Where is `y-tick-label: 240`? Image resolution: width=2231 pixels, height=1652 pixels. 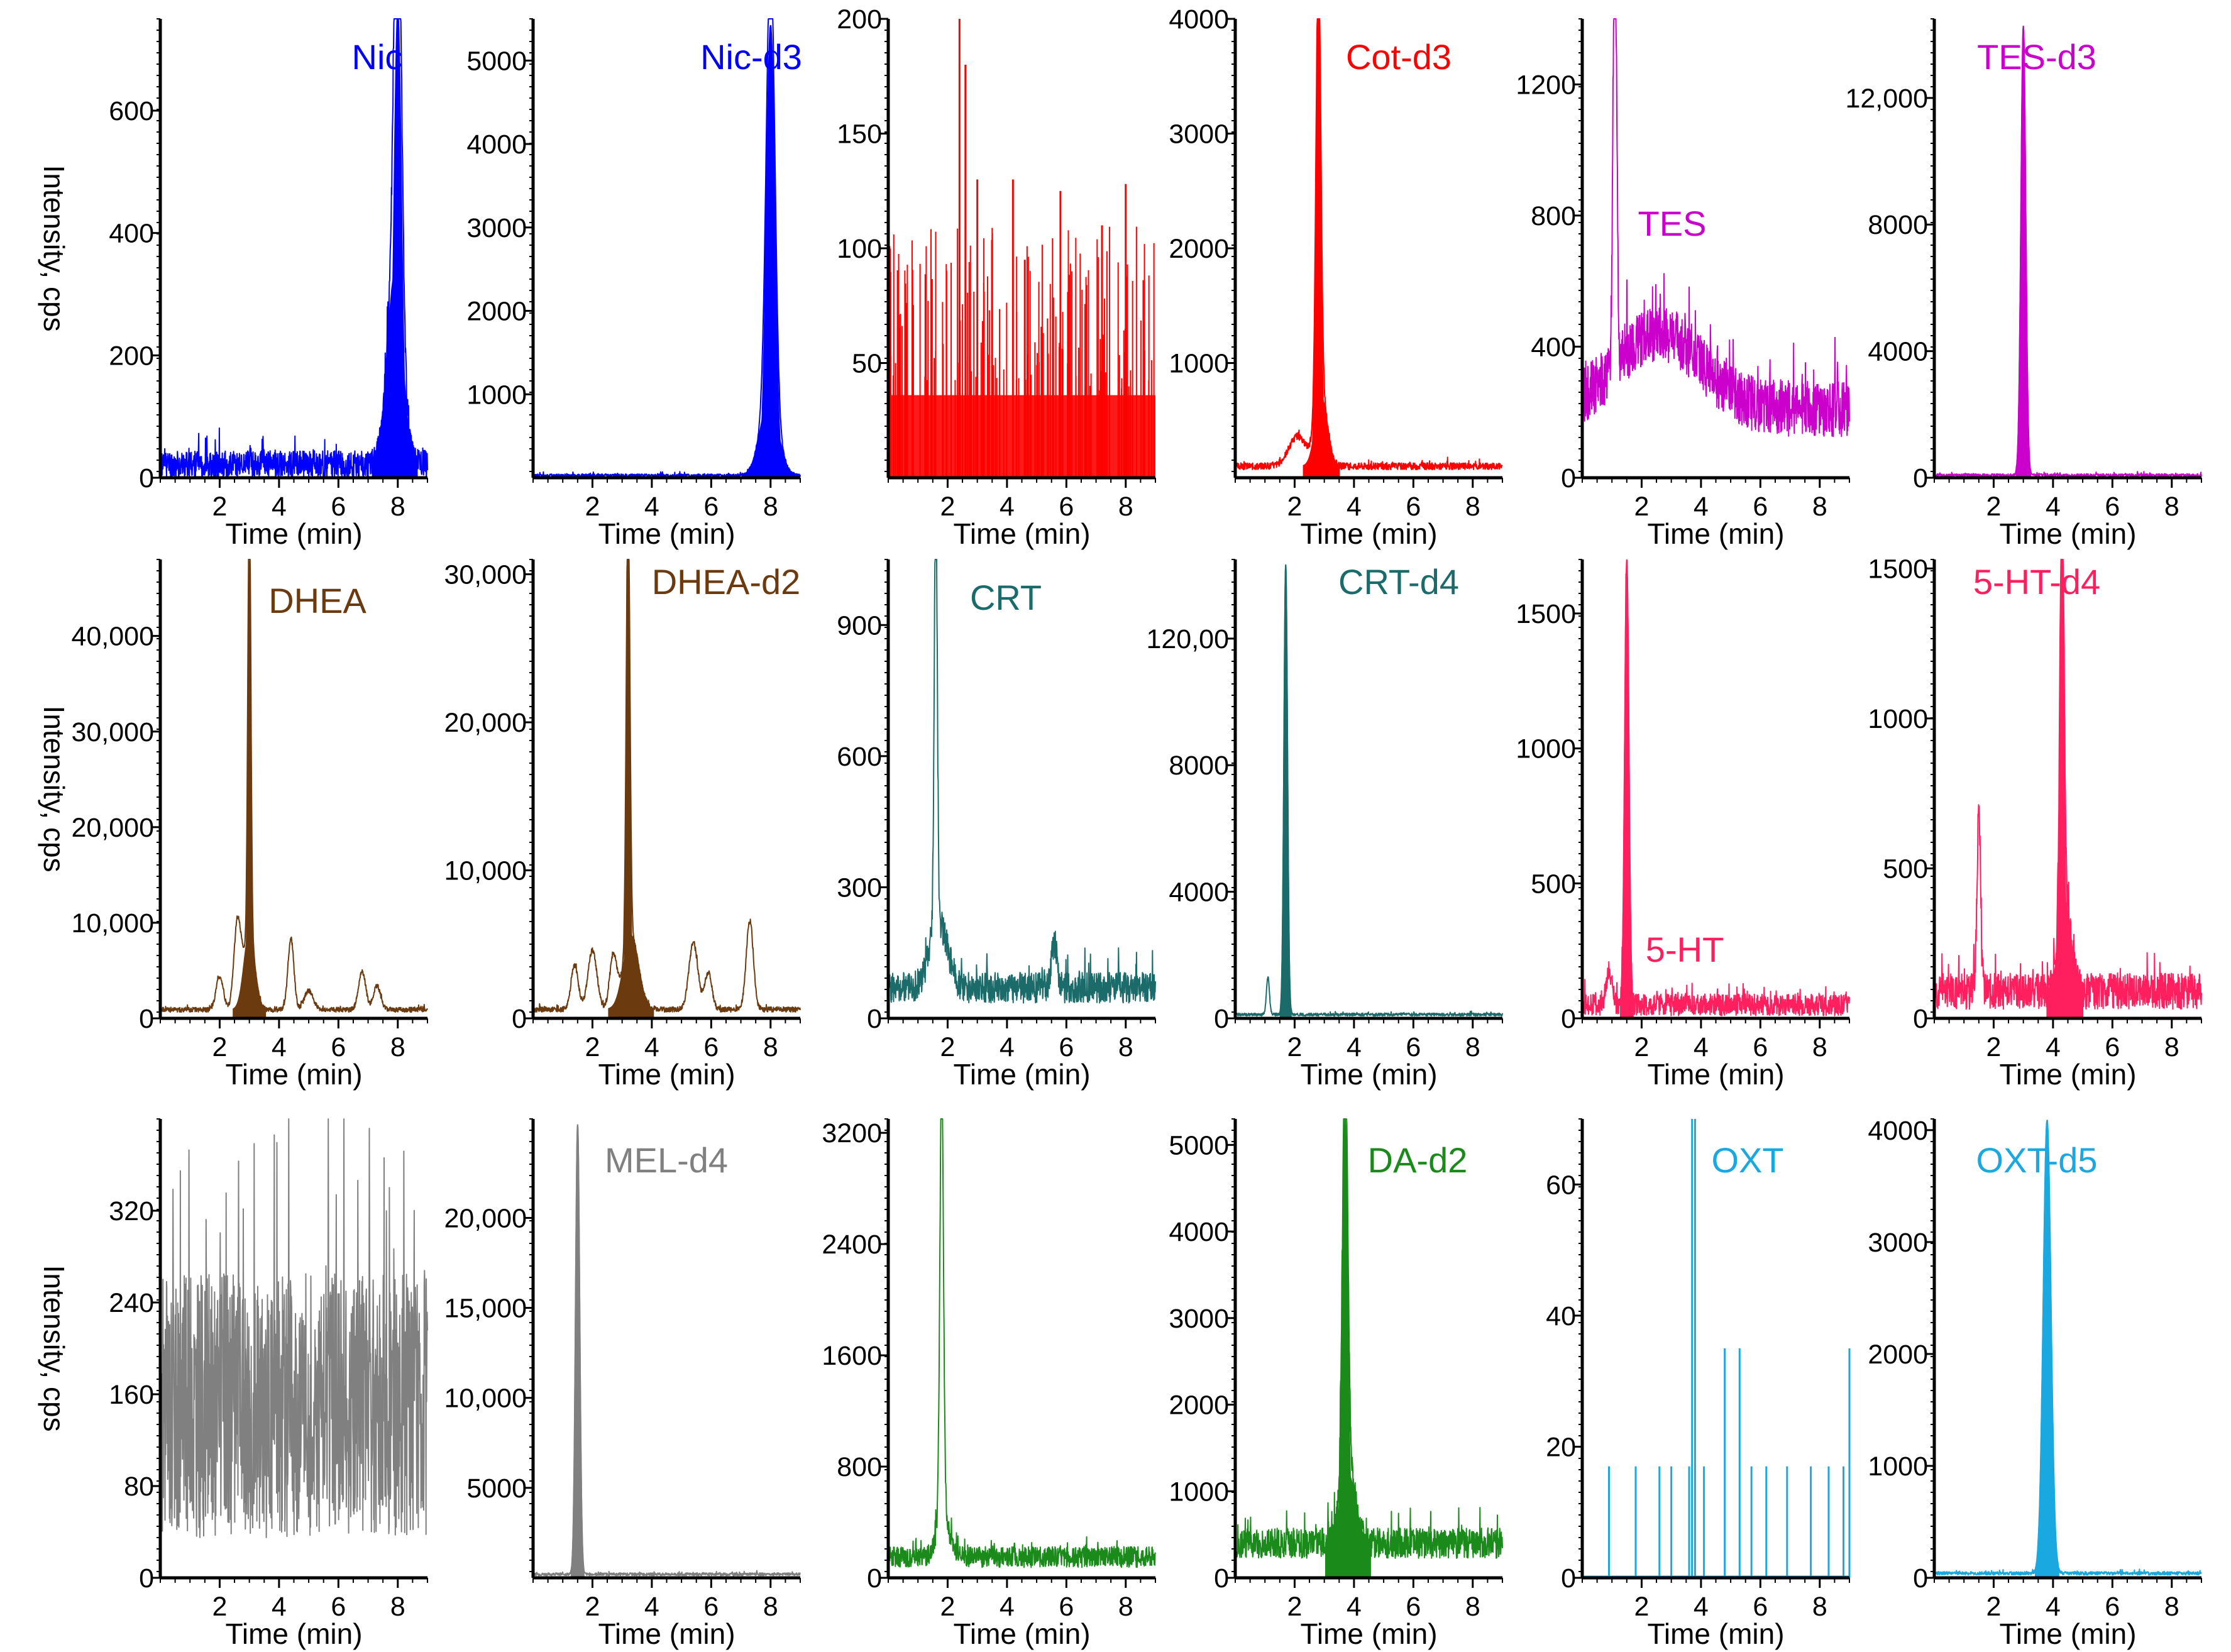
y-tick-label: 240 is located at coordinates (131, 1303).